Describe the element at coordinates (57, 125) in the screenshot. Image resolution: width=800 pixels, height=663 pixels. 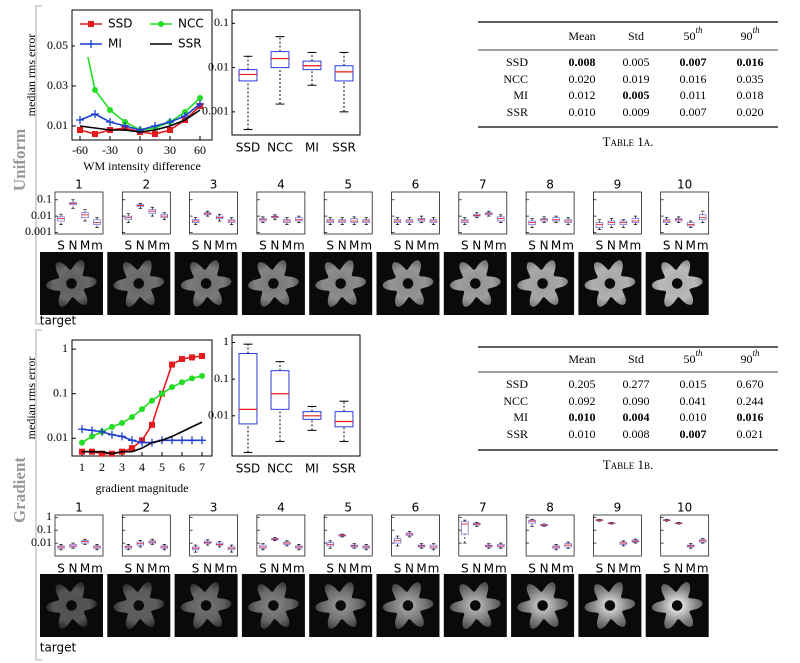
I see `y-tick-label: 0.01` at that location.